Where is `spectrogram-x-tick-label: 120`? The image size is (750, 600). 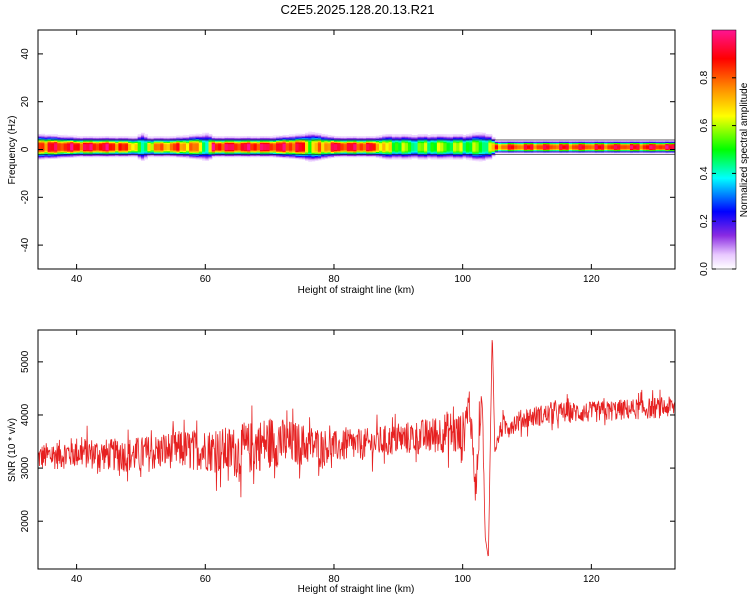 spectrogram-x-tick-label: 120 is located at coordinates (591, 279).